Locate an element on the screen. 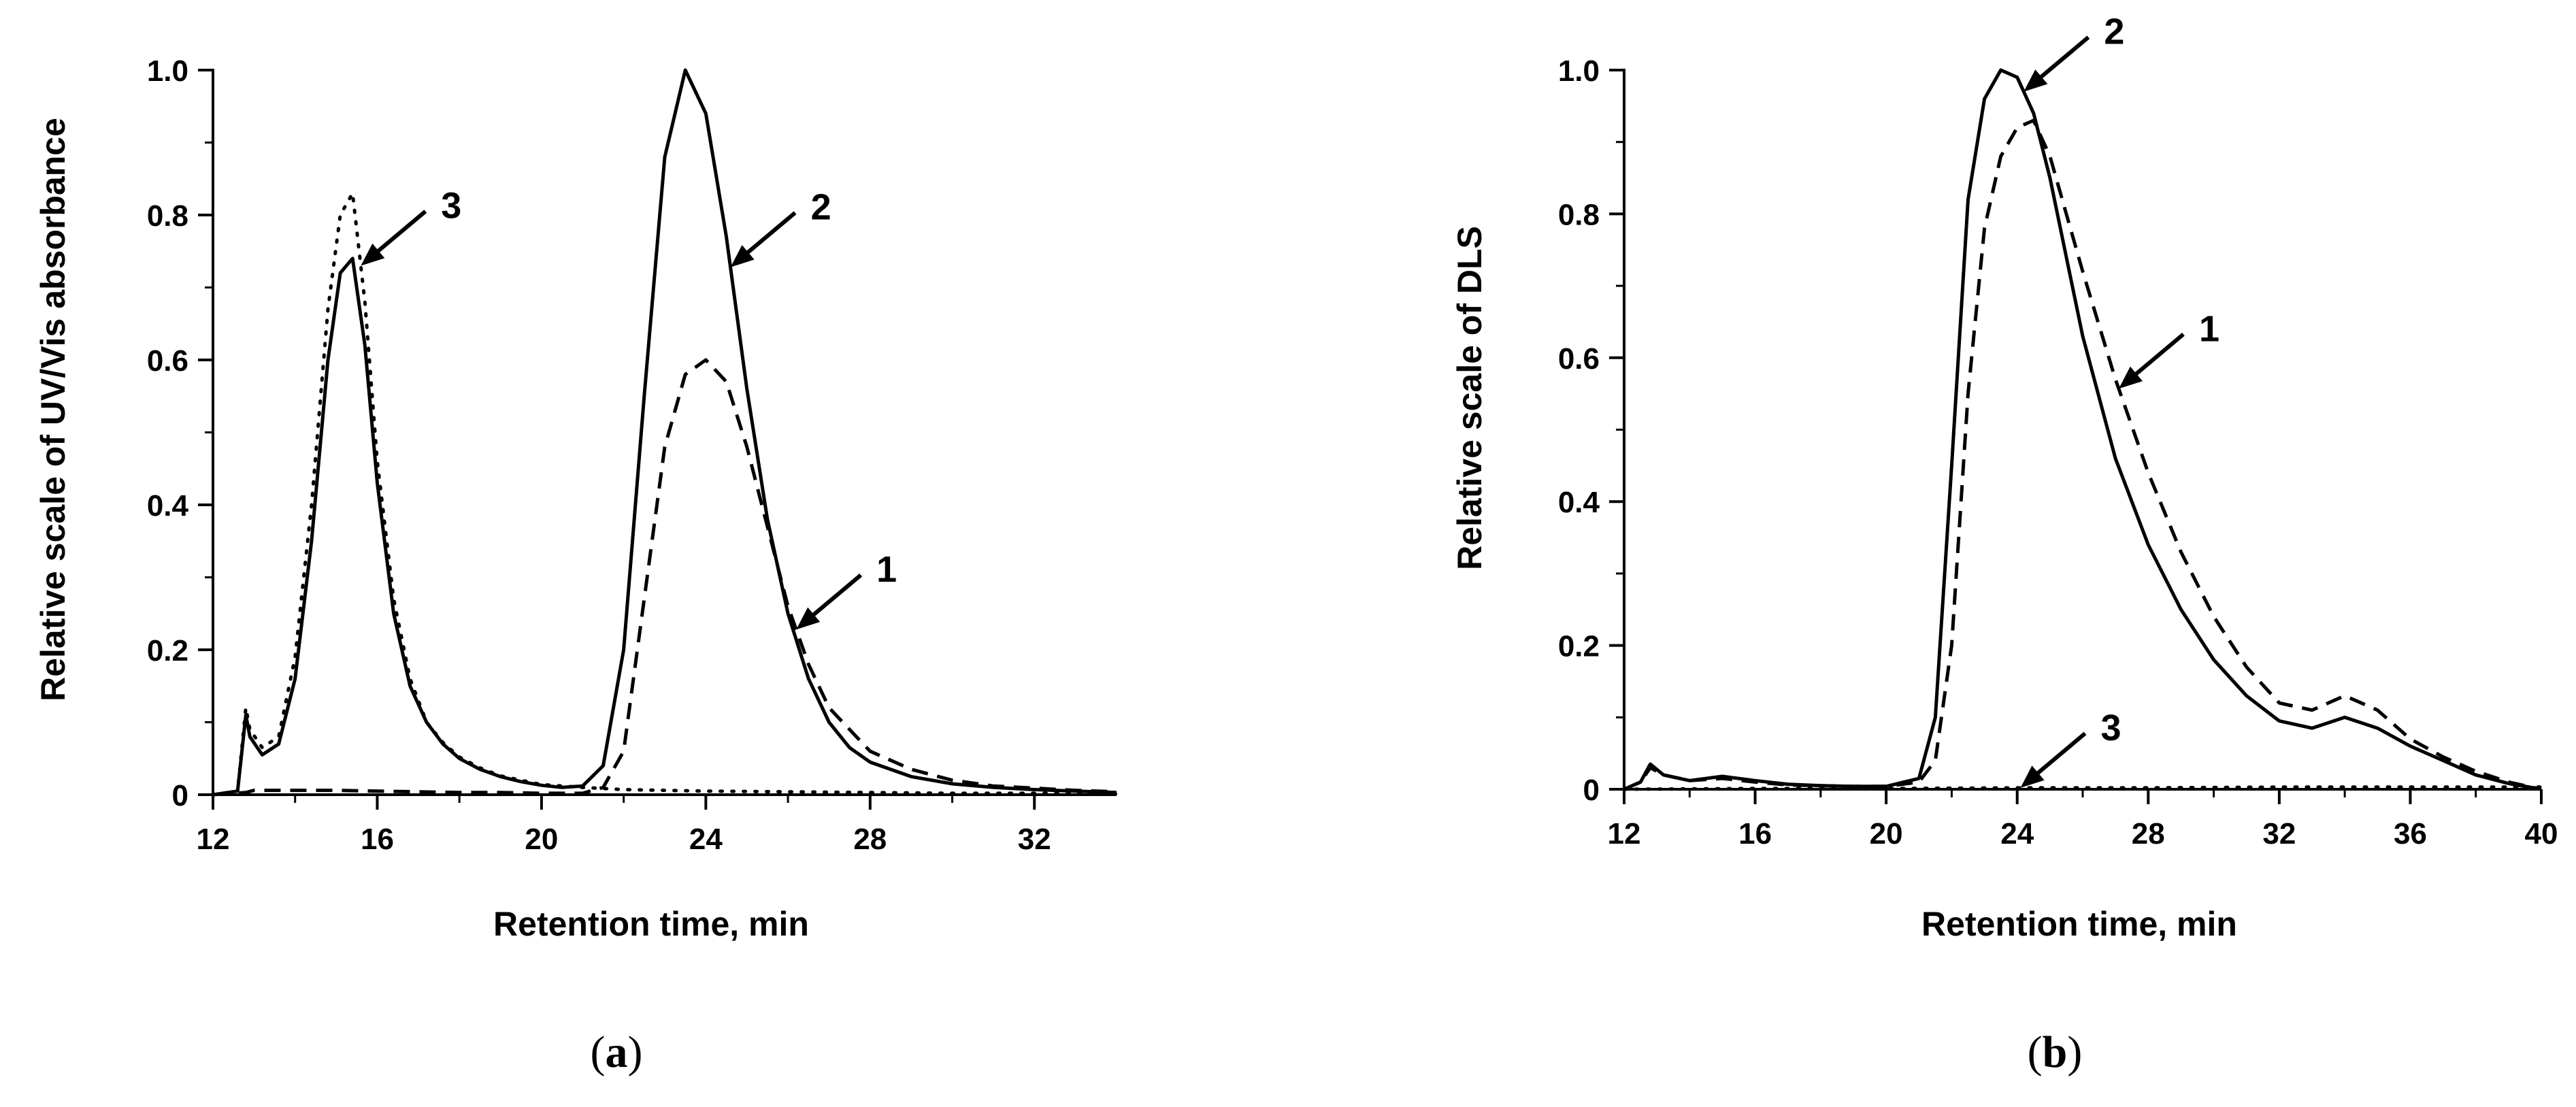 Image resolution: width=2576 pixels, height=1107 pixels. panel-label-a-letter: a is located at coordinates (617, 1052).